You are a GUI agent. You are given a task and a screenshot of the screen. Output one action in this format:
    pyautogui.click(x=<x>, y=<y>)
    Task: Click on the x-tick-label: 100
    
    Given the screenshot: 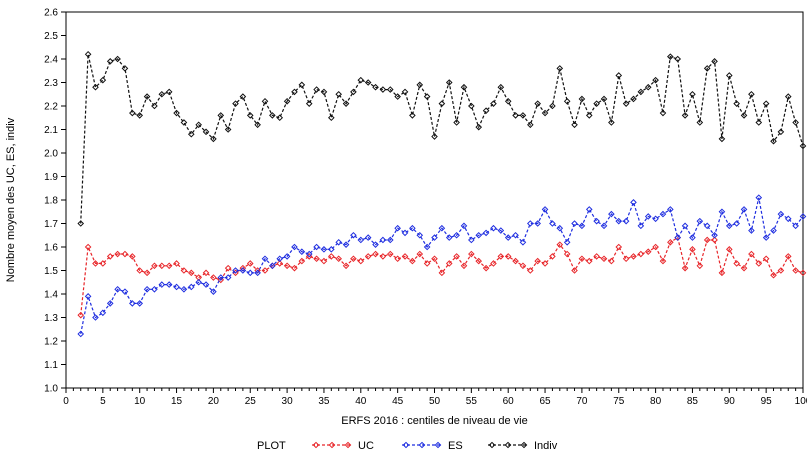 What is the action you would take?
    pyautogui.click(x=801, y=401)
    